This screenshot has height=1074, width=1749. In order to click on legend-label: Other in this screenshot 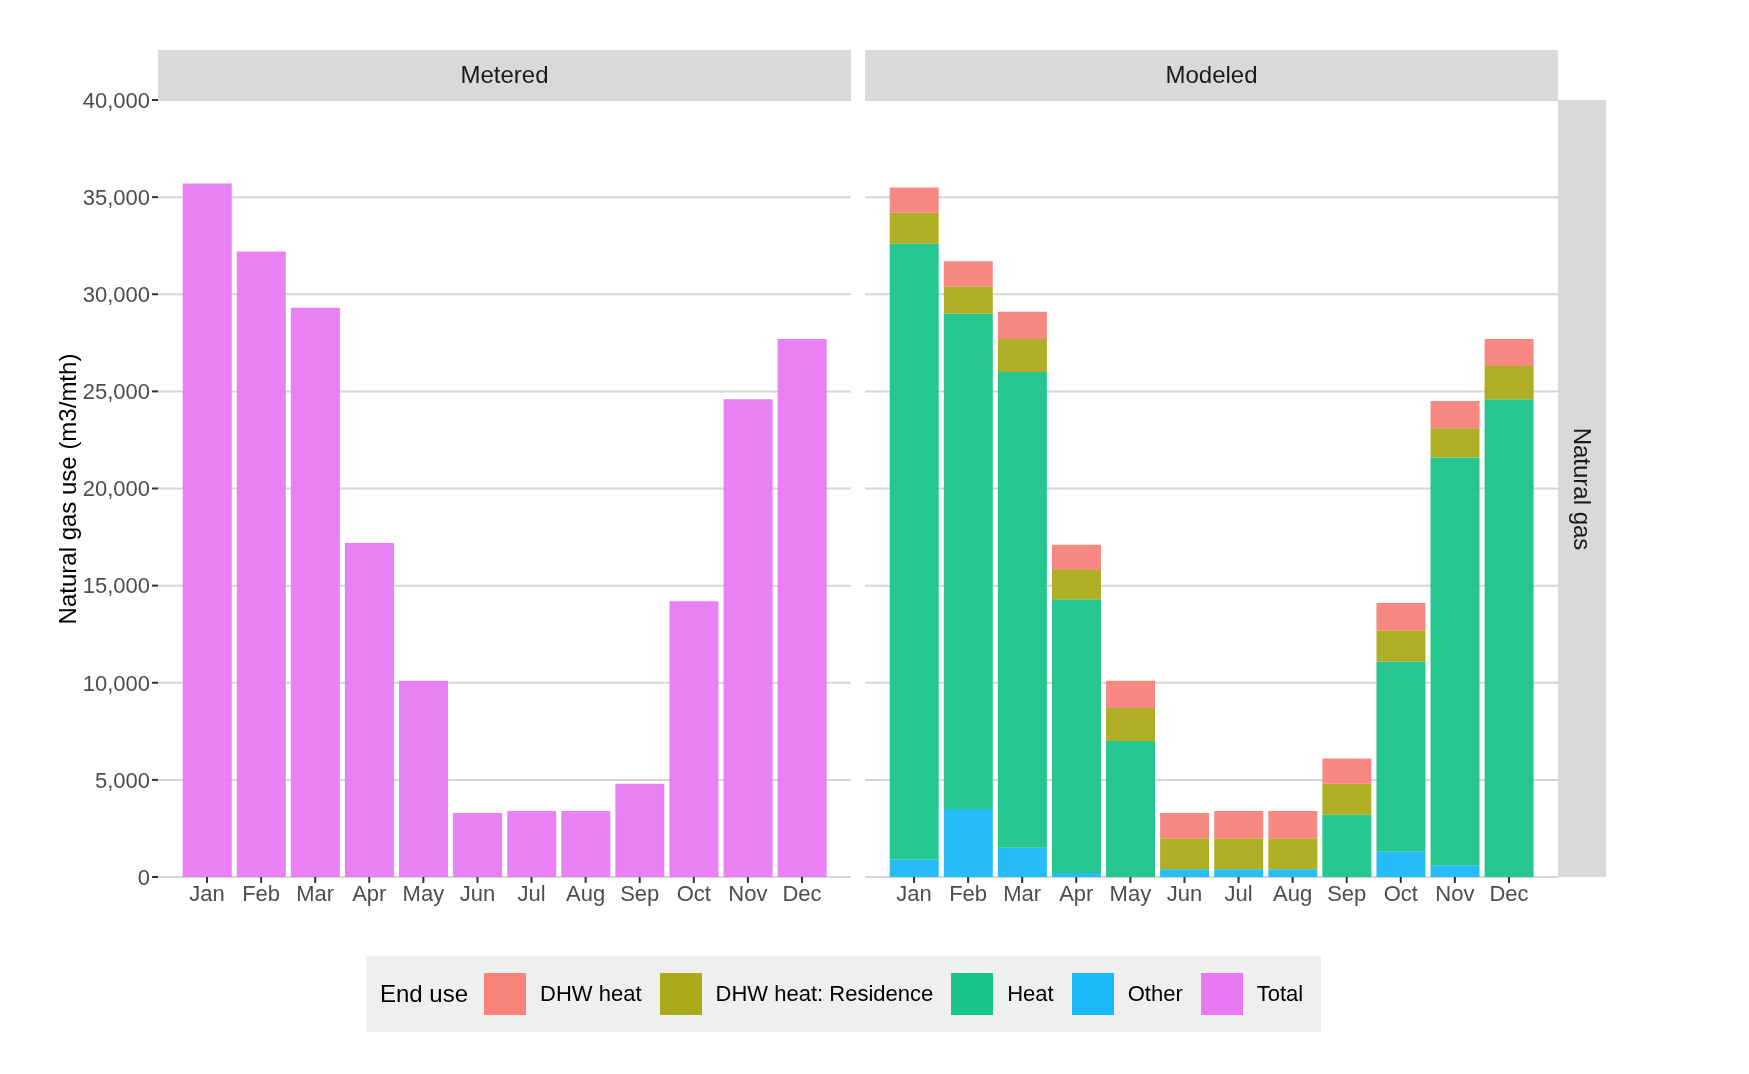, I will do `click(1155, 994)`.